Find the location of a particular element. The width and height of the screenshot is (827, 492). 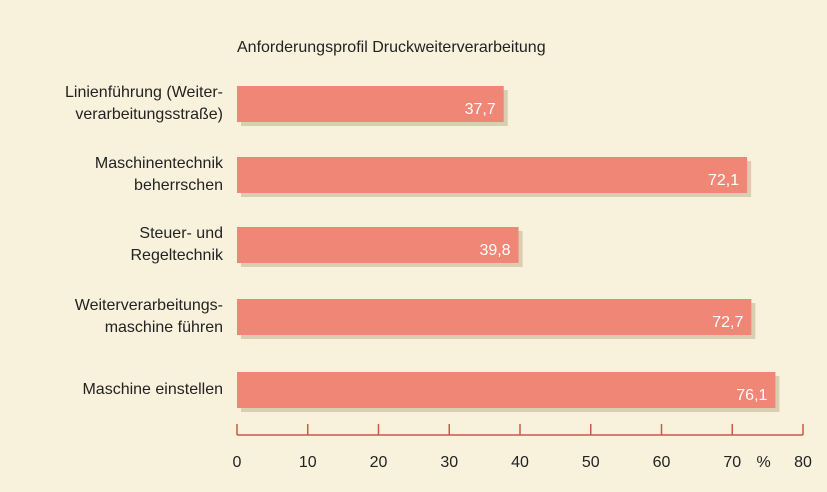

category-label: Weiterverarbeitungs- maschine führen is located at coordinates (148, 316).